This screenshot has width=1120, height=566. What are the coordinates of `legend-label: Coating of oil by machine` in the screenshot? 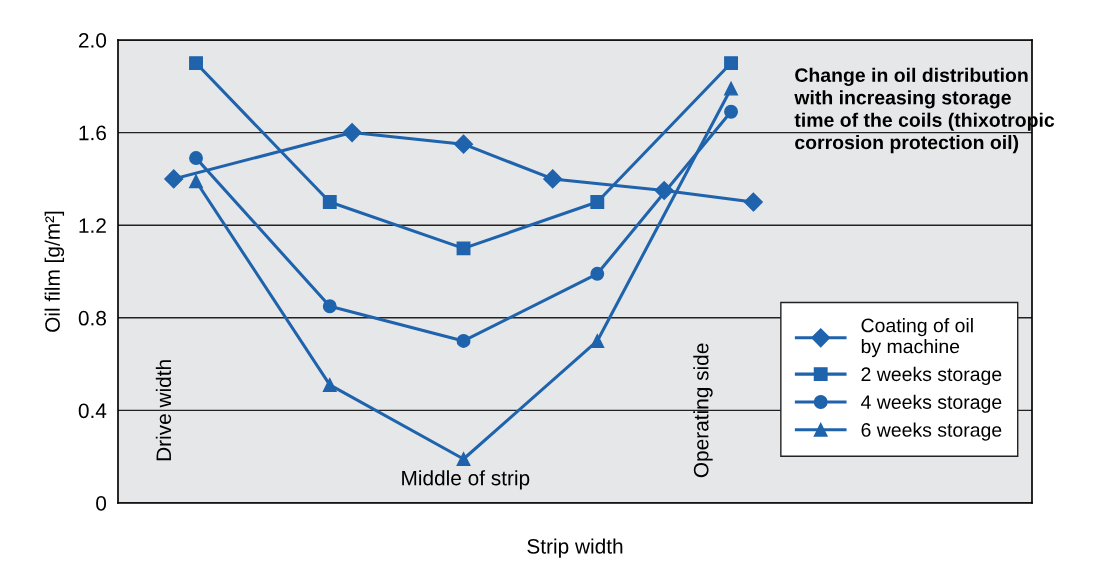 It's located at (917, 338).